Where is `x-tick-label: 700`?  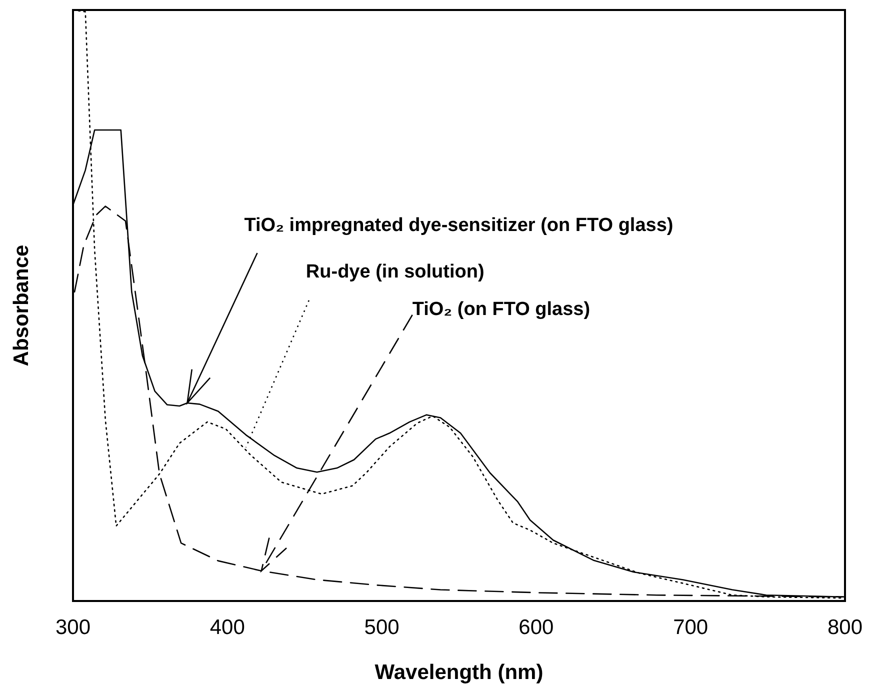 x-tick-label: 700 is located at coordinates (690, 627).